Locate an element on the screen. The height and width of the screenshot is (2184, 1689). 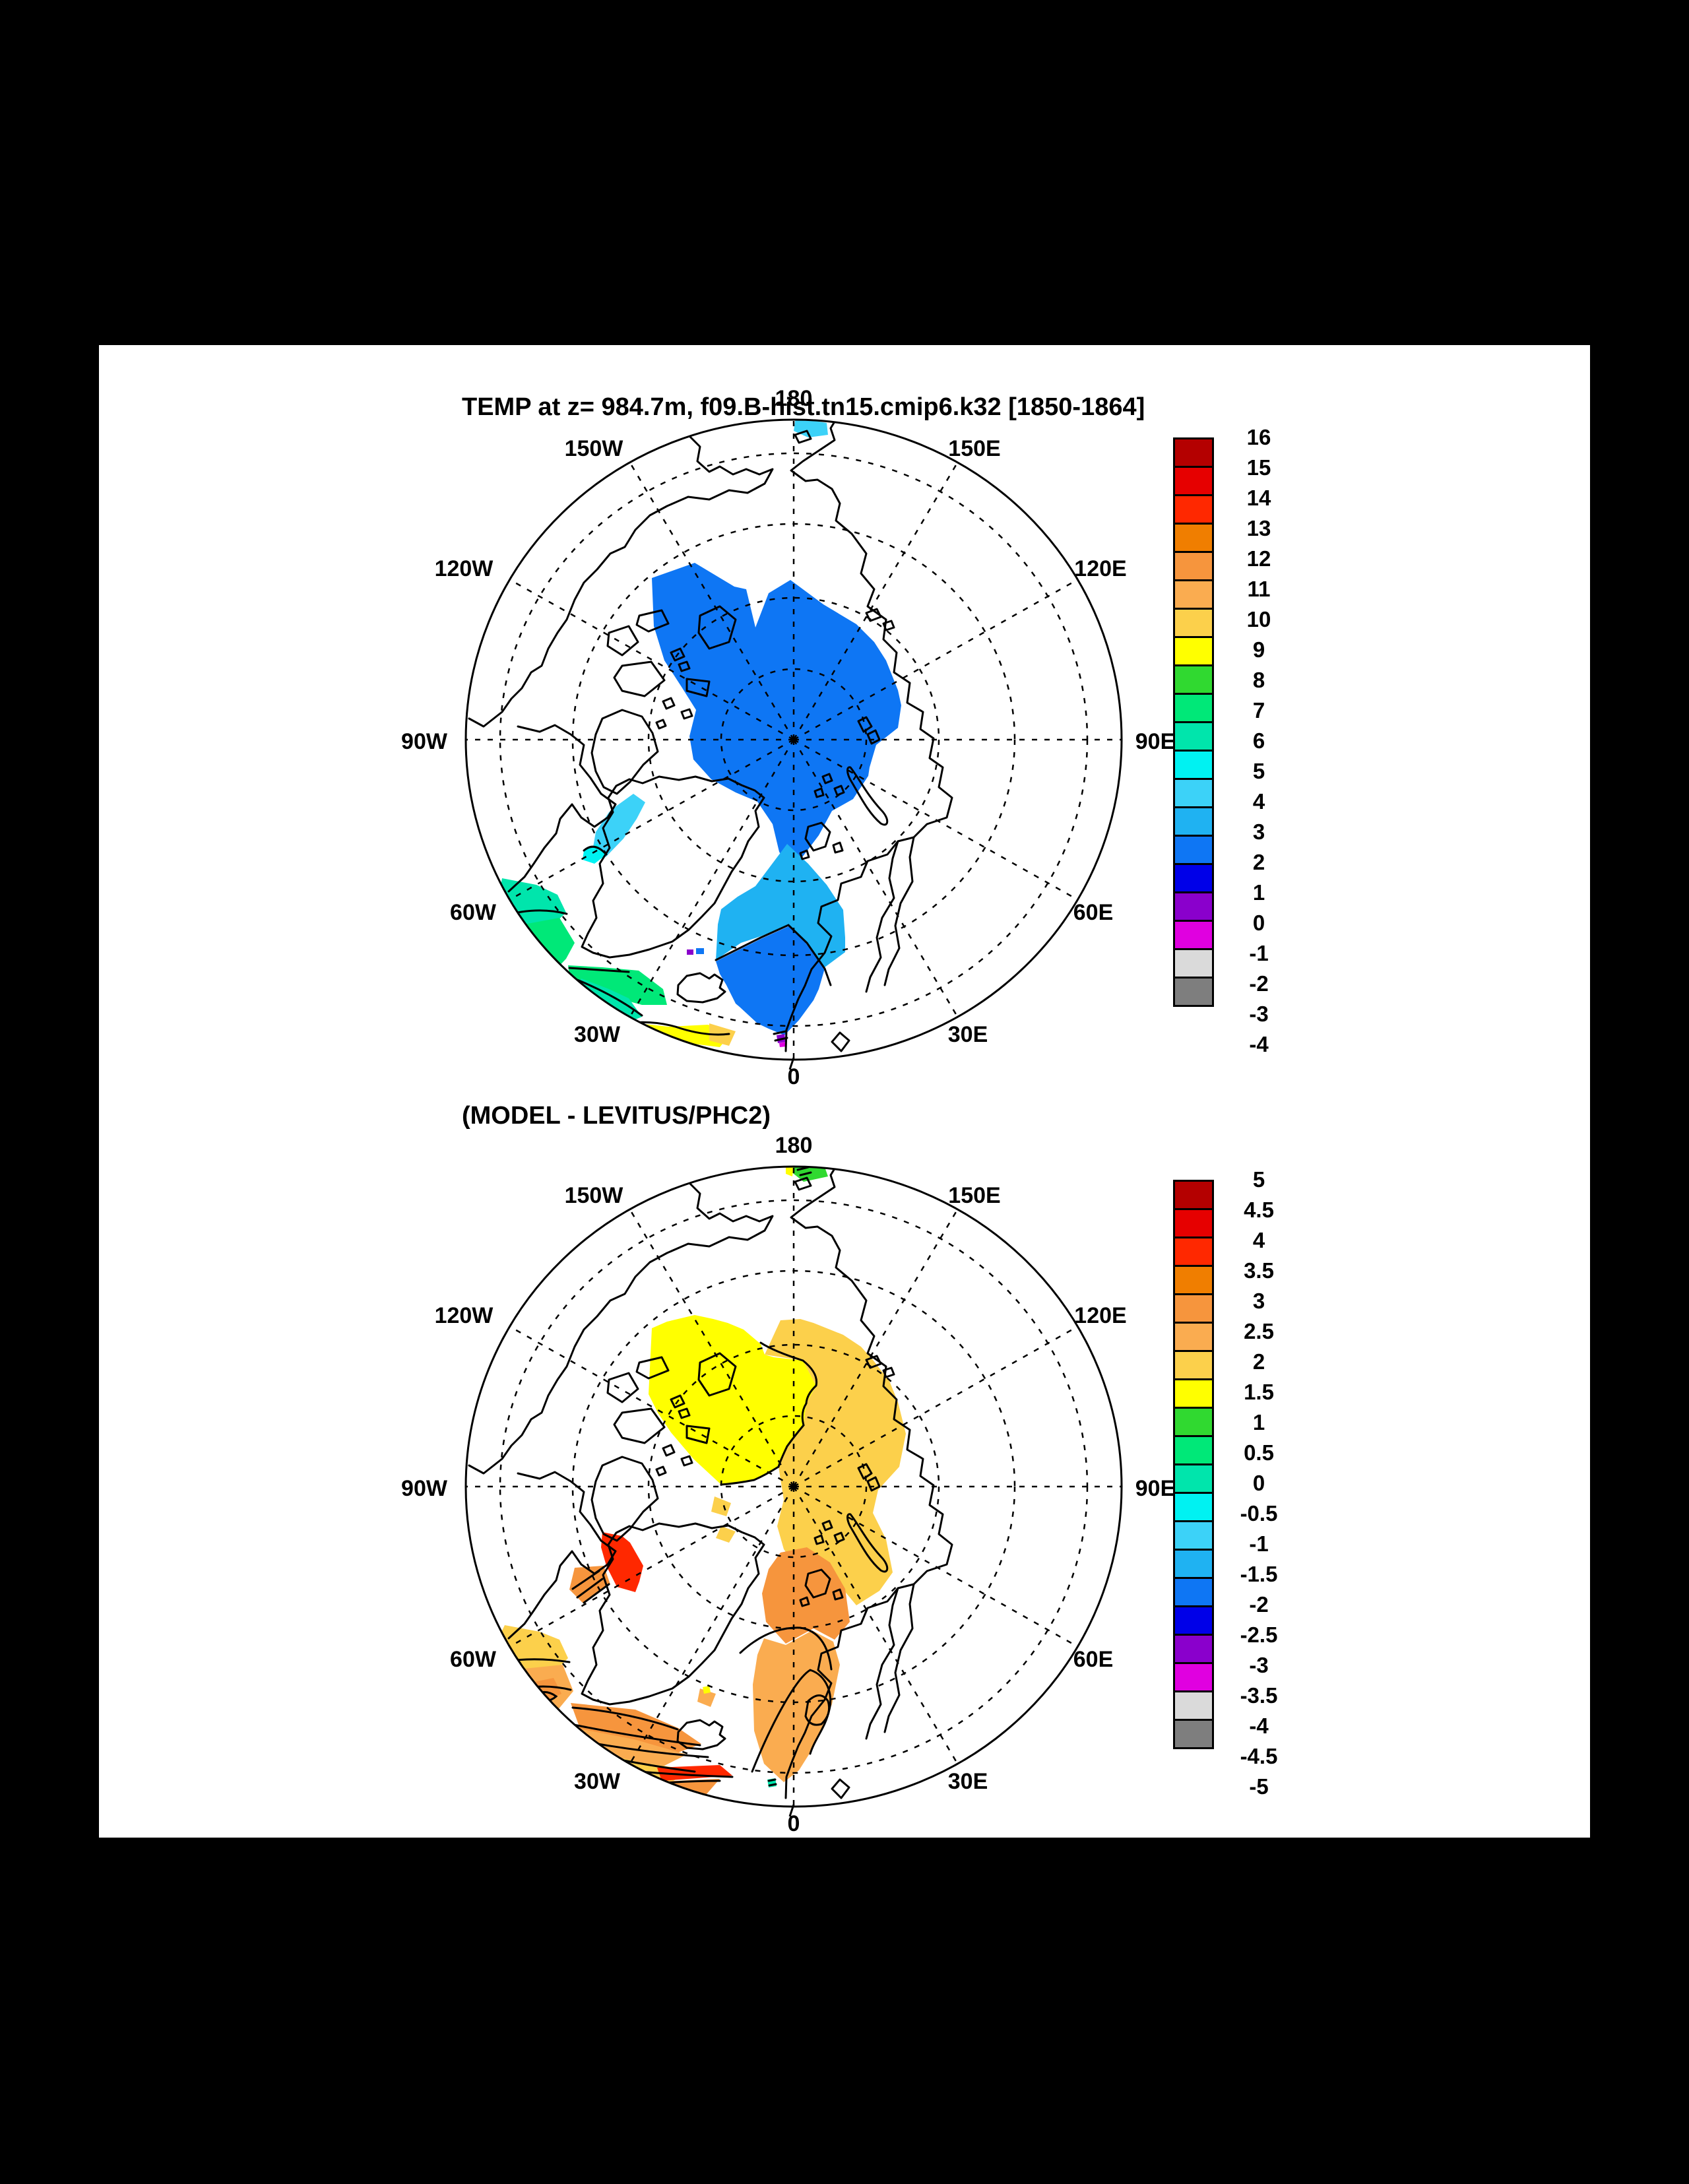
fill-speck-violet is located at coordinates (690, 952).